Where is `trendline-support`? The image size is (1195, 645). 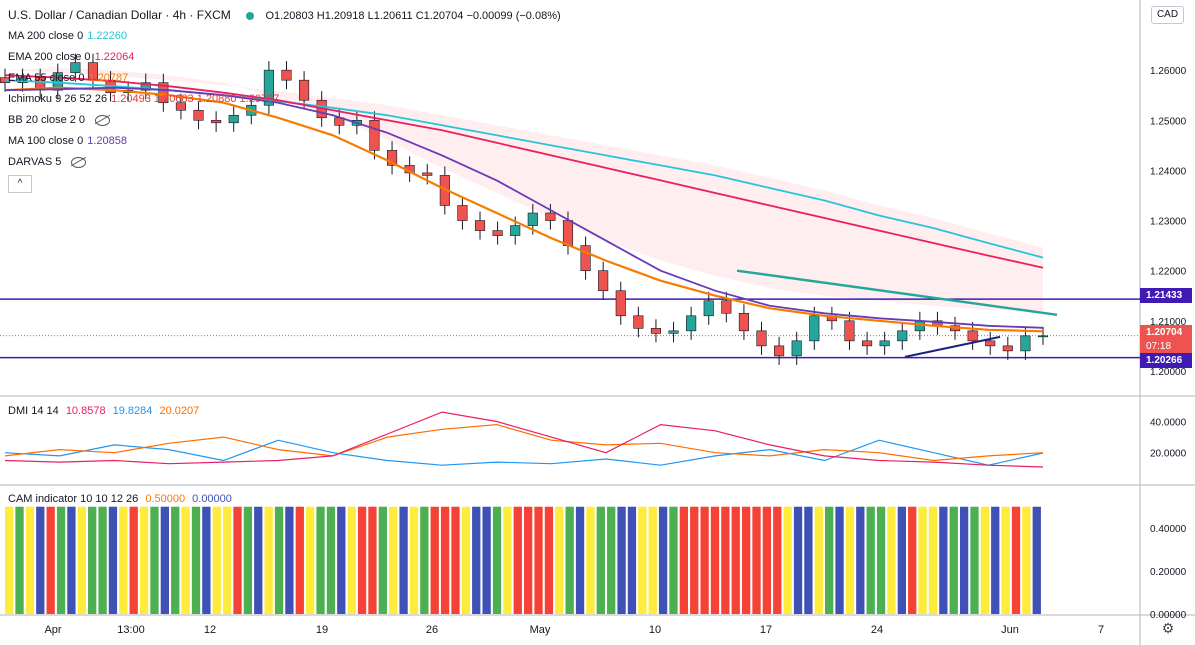
trendline-support is located at coordinates (952, 346).